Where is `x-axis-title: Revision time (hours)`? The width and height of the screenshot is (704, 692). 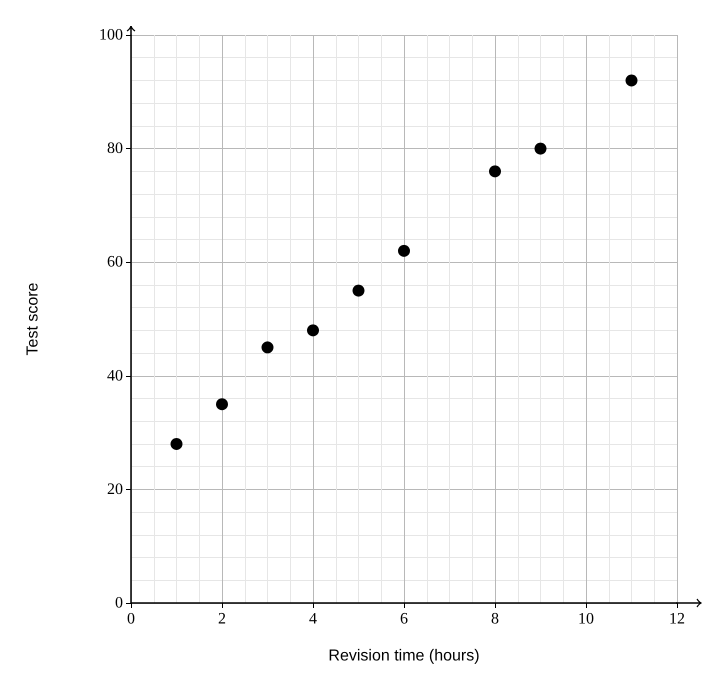
x-axis-title: Revision time (hours) is located at coordinates (404, 656).